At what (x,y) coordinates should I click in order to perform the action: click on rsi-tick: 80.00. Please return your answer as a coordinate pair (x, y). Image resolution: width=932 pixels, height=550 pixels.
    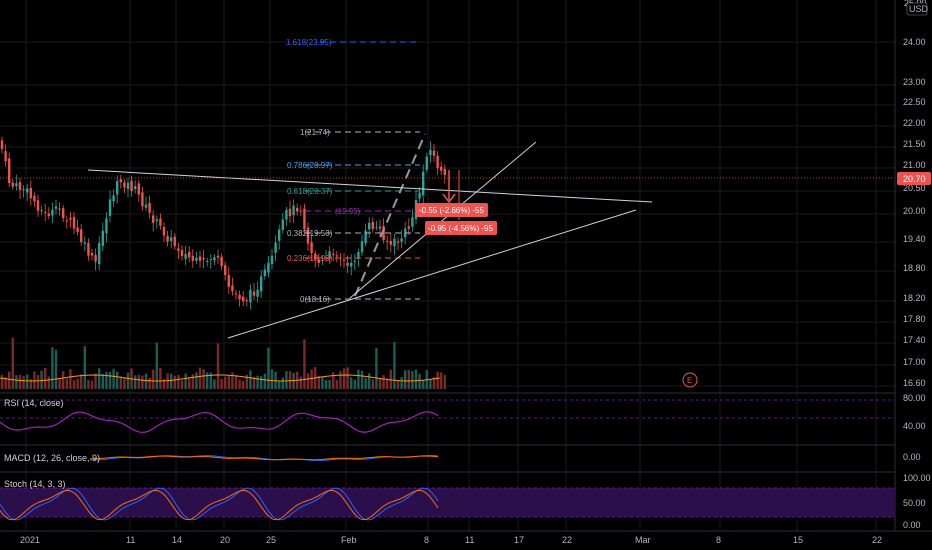
    Looking at the image, I should click on (914, 398).